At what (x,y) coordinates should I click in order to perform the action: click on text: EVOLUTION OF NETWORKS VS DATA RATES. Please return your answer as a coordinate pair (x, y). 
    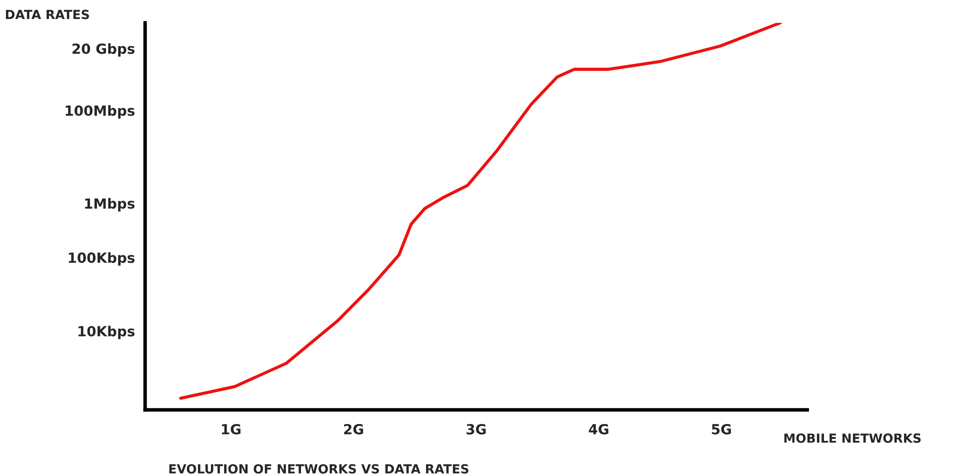
    Looking at the image, I should click on (318, 469).